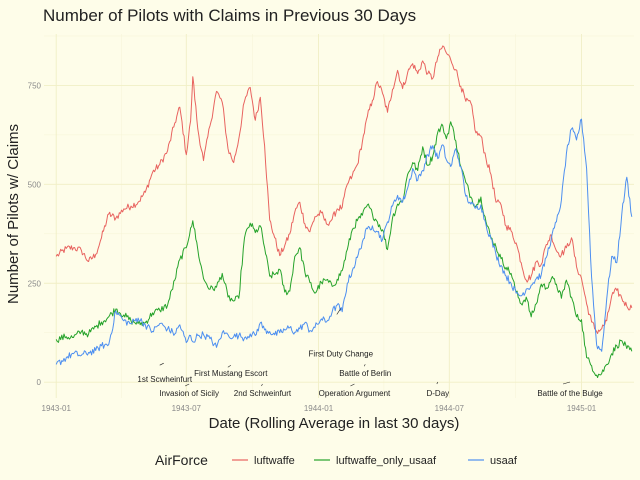  I want to click on x-tick-label: 1944-01, so click(319, 408).